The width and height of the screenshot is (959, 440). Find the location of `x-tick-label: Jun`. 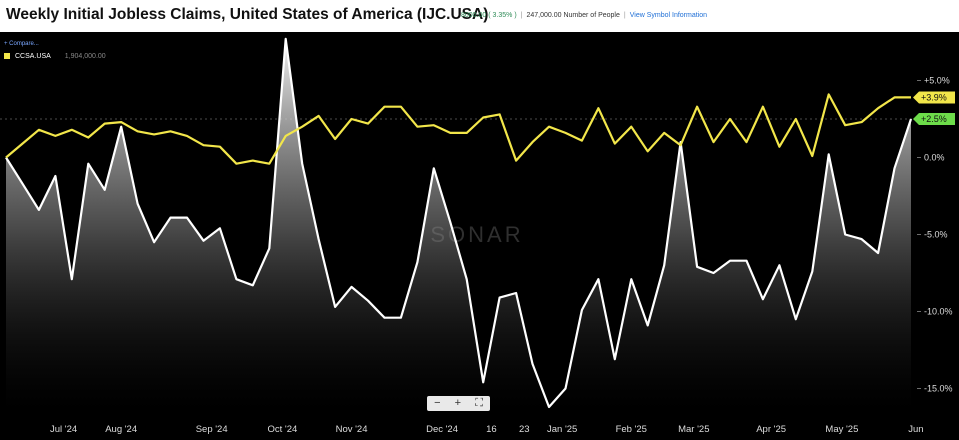

x-tick-label: Jun is located at coordinates (915, 429).